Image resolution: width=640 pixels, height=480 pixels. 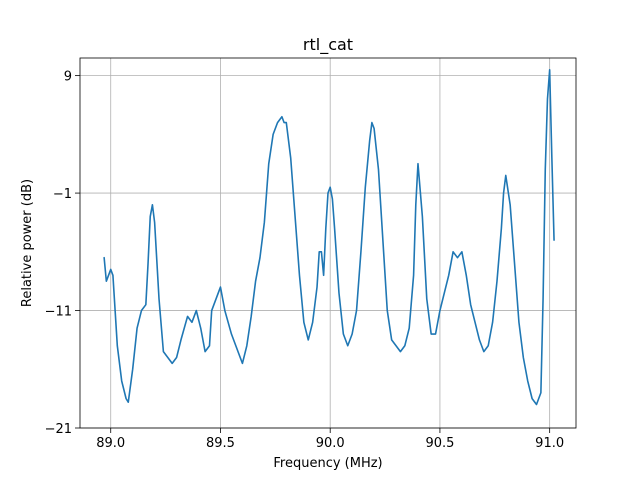 I want to click on y-axis-label: Relative power (dB), so click(x=27, y=243).